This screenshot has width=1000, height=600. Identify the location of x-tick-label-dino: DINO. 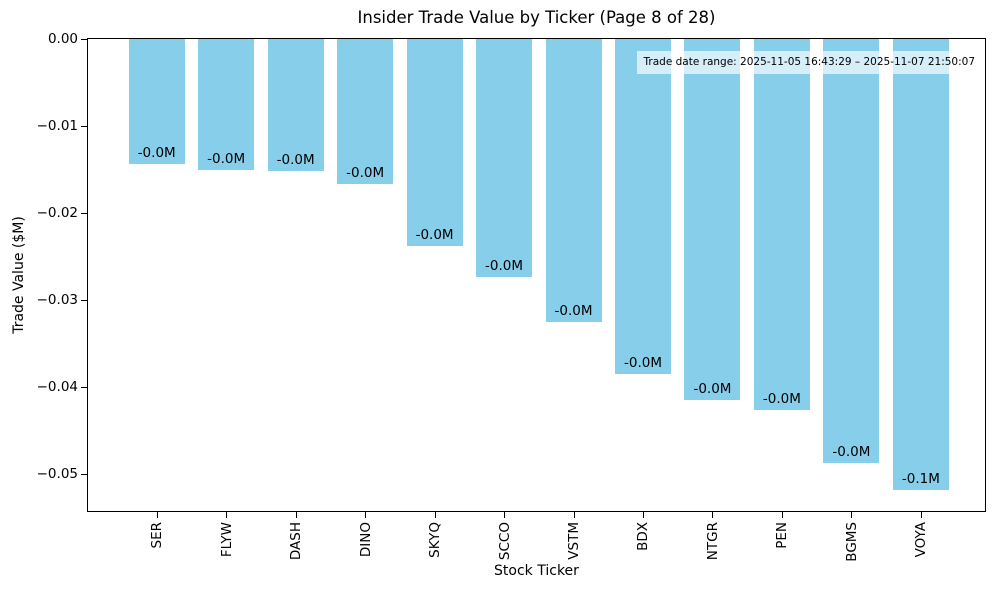
(365, 540).